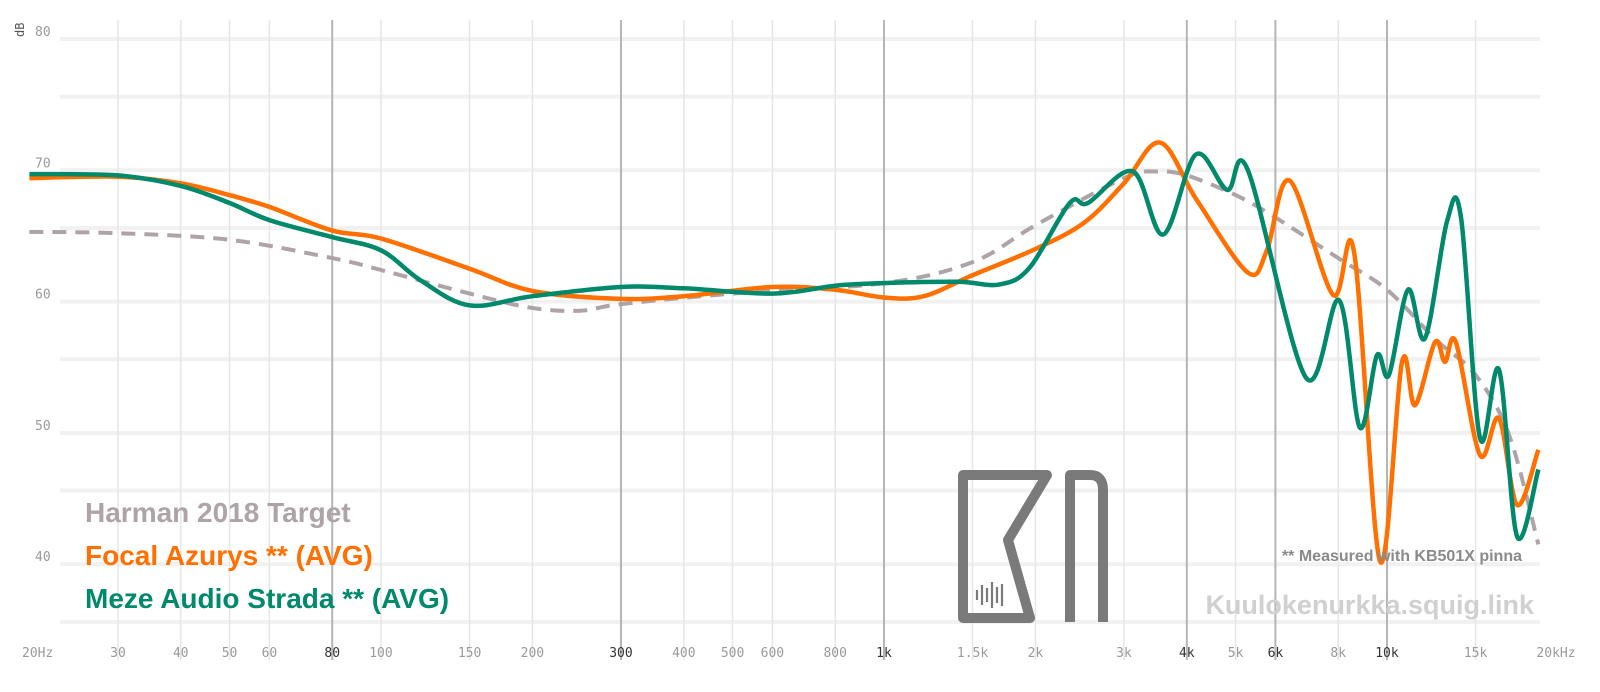 This screenshot has height=692, width=1600. I want to click on site-watermark: Kuulokenurkka.squig.link, so click(1369, 605).